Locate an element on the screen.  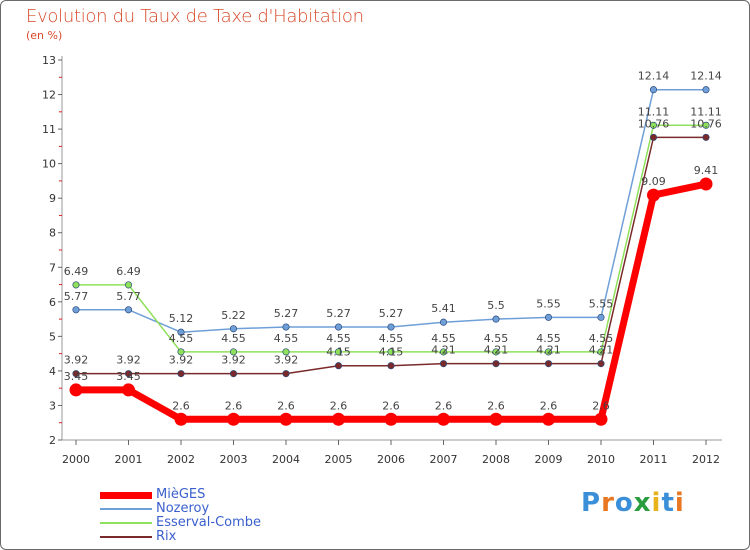
logo-letter: r is located at coordinates (608, 503).